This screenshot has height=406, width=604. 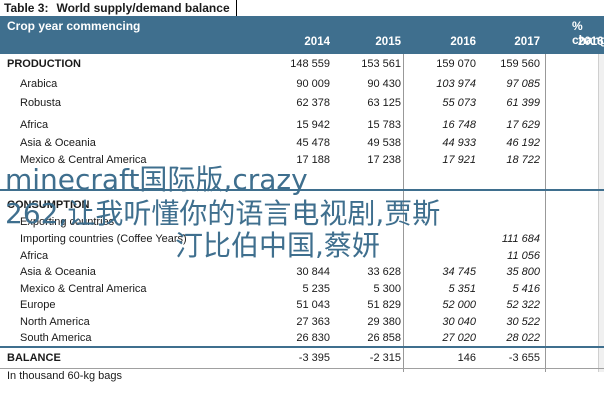 I want to click on table-row: Arabica 90 009 90 430 103 974 97 085, so click(x=302, y=84).